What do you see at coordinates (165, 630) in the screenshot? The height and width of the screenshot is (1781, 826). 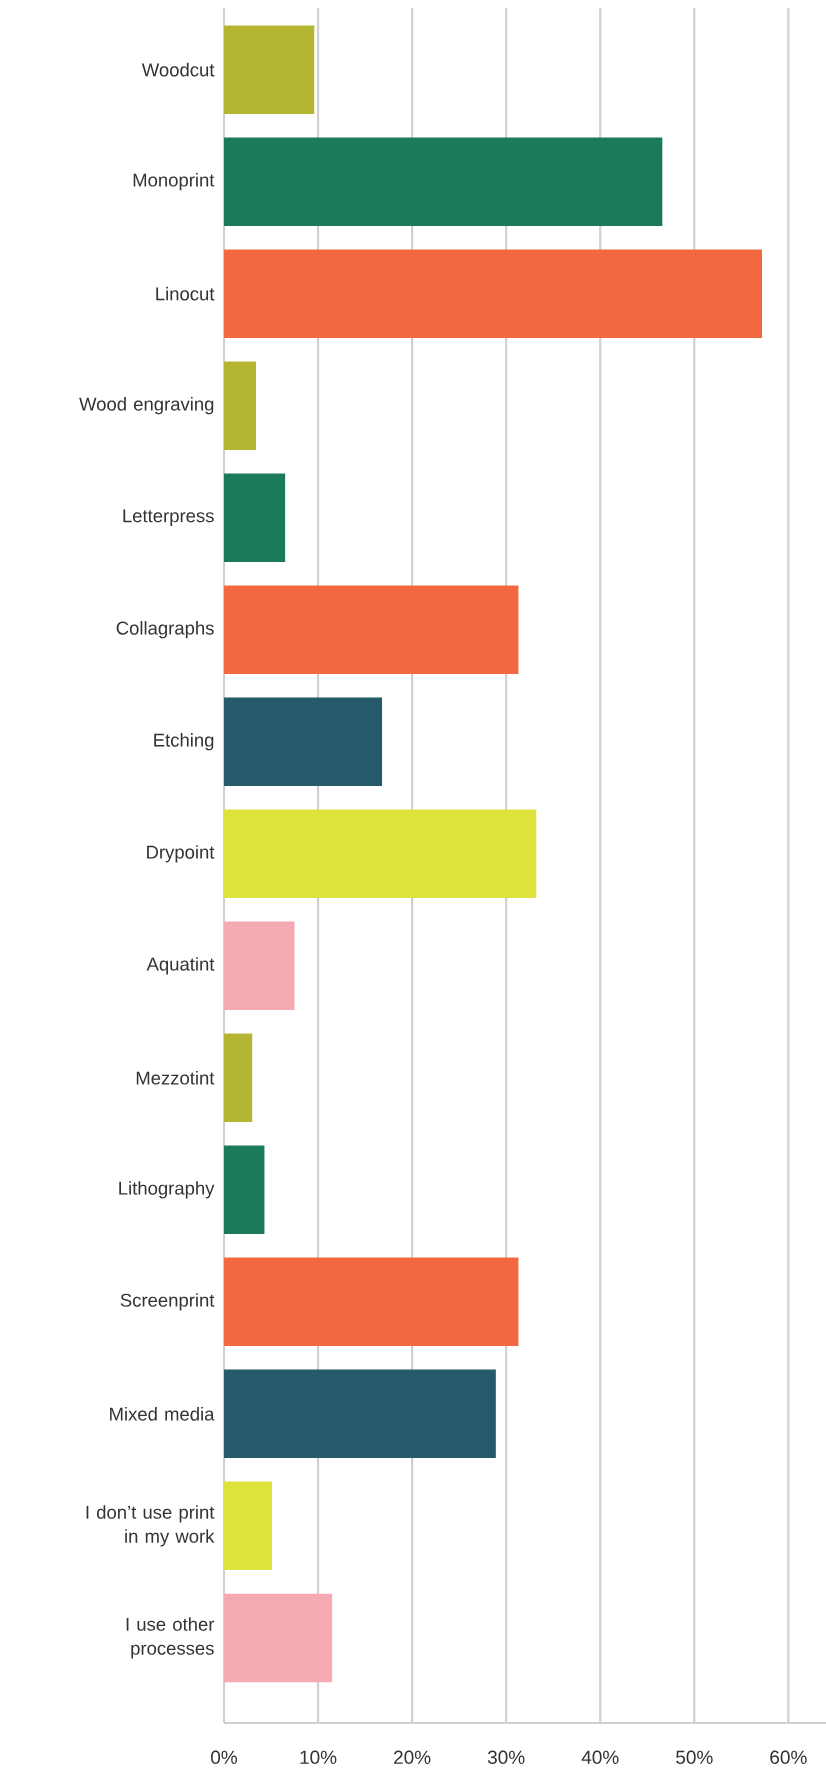 I see `y-tick-label: Collagraphs` at bounding box center [165, 630].